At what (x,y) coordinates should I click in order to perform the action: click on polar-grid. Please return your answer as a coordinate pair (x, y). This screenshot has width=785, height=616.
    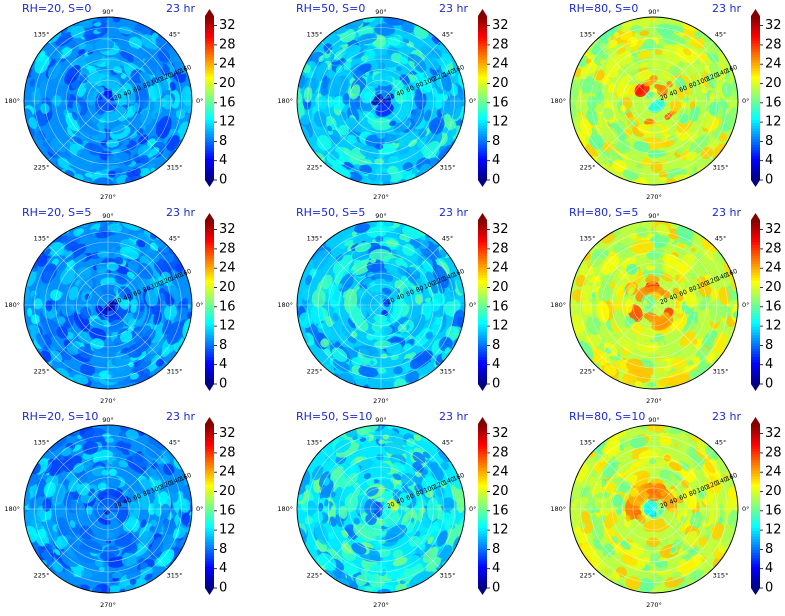
    Looking at the image, I should click on (381, 101).